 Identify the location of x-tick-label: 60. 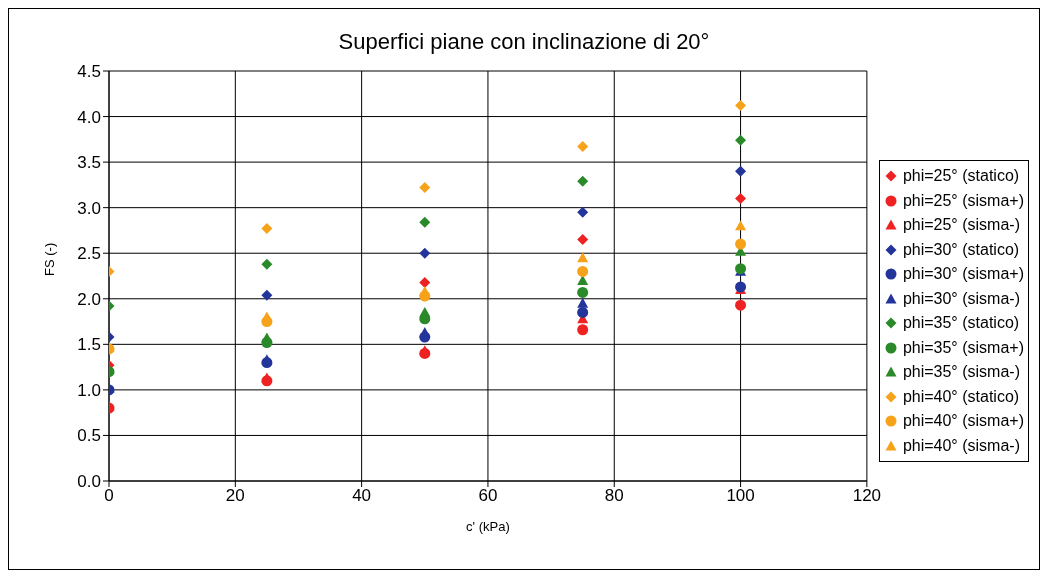
(488, 496).